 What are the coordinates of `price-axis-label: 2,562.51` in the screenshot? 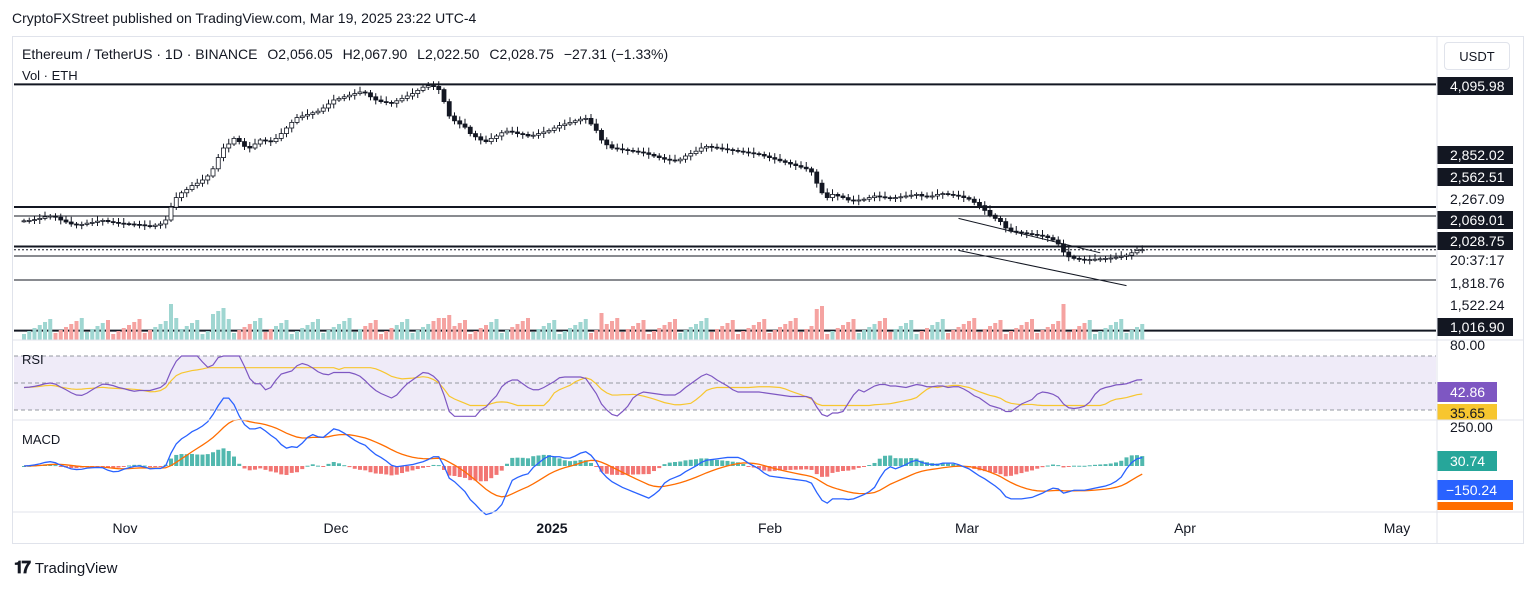 It's located at (1477, 177).